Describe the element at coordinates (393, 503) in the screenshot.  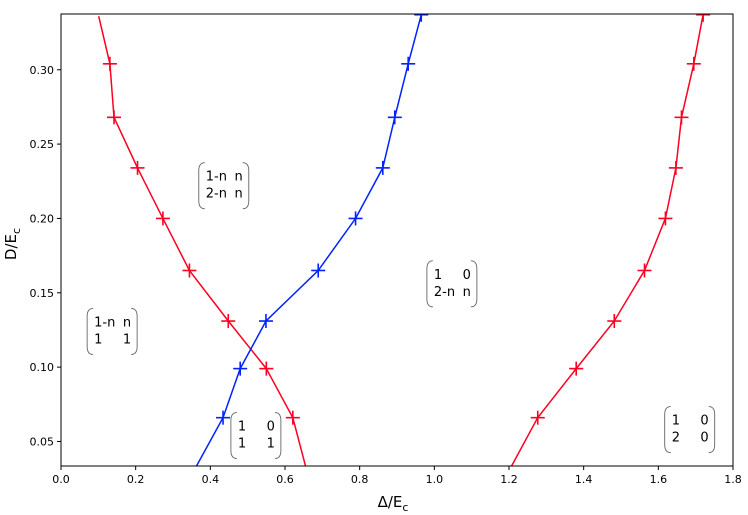
I see `x-axis-label: Δ/Ec` at that location.